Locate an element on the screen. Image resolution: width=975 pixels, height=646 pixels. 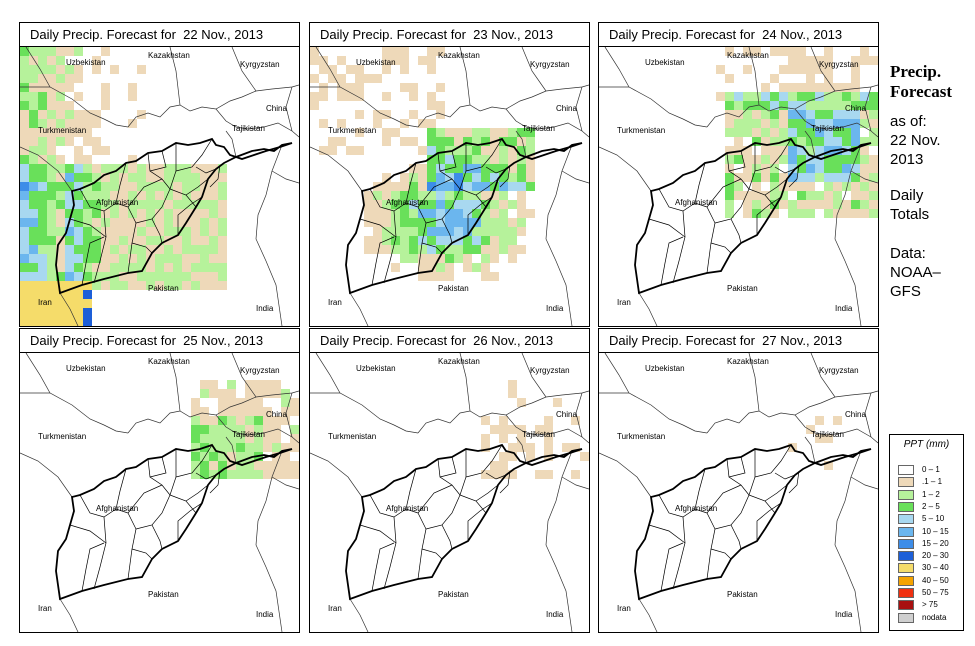
country-label-pakistan: Pakistan is located at coordinates (163, 594).